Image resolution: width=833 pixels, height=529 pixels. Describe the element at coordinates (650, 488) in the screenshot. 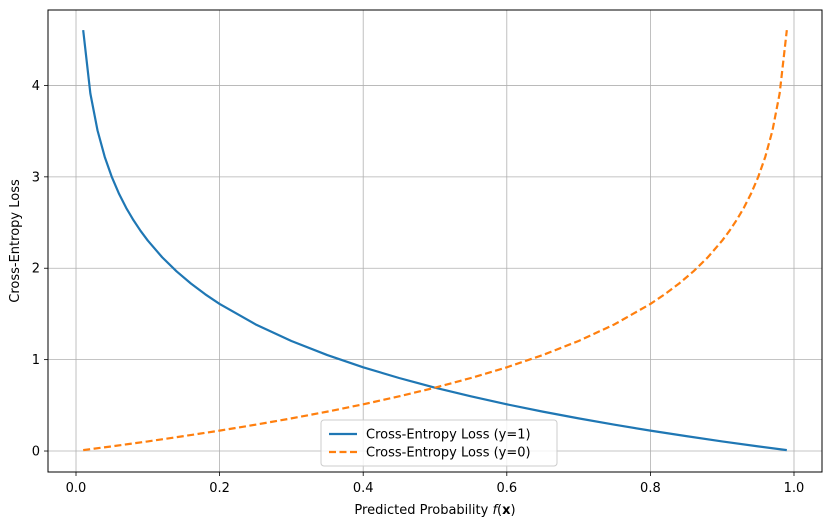

I see `x-tick-label-4: 0.8` at that location.